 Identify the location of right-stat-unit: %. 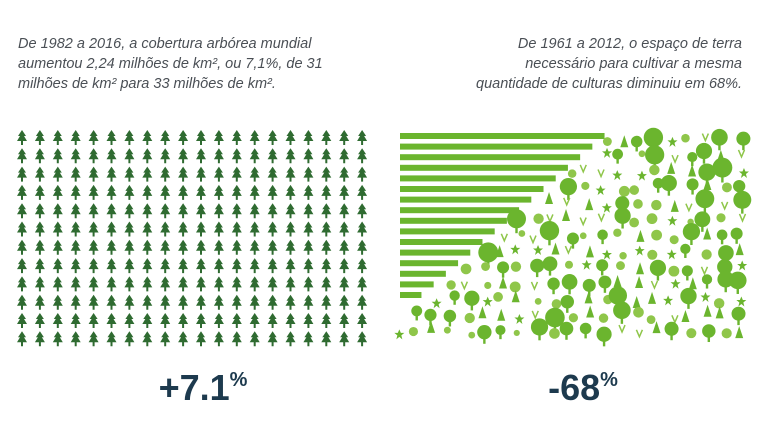
(609, 380).